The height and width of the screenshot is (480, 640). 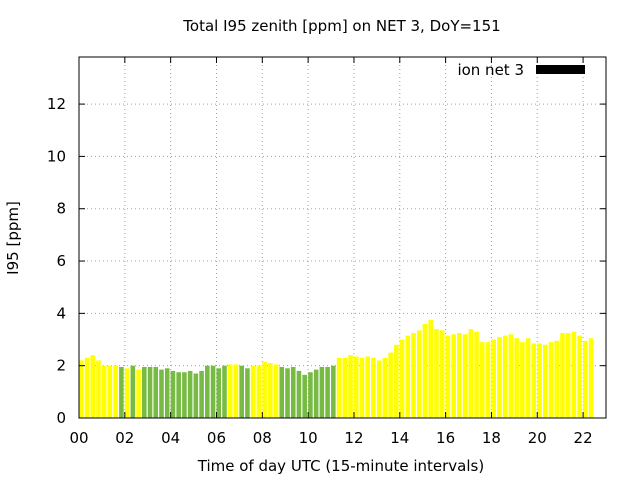 I want to click on x-tick-label: 00, so click(x=78, y=438).